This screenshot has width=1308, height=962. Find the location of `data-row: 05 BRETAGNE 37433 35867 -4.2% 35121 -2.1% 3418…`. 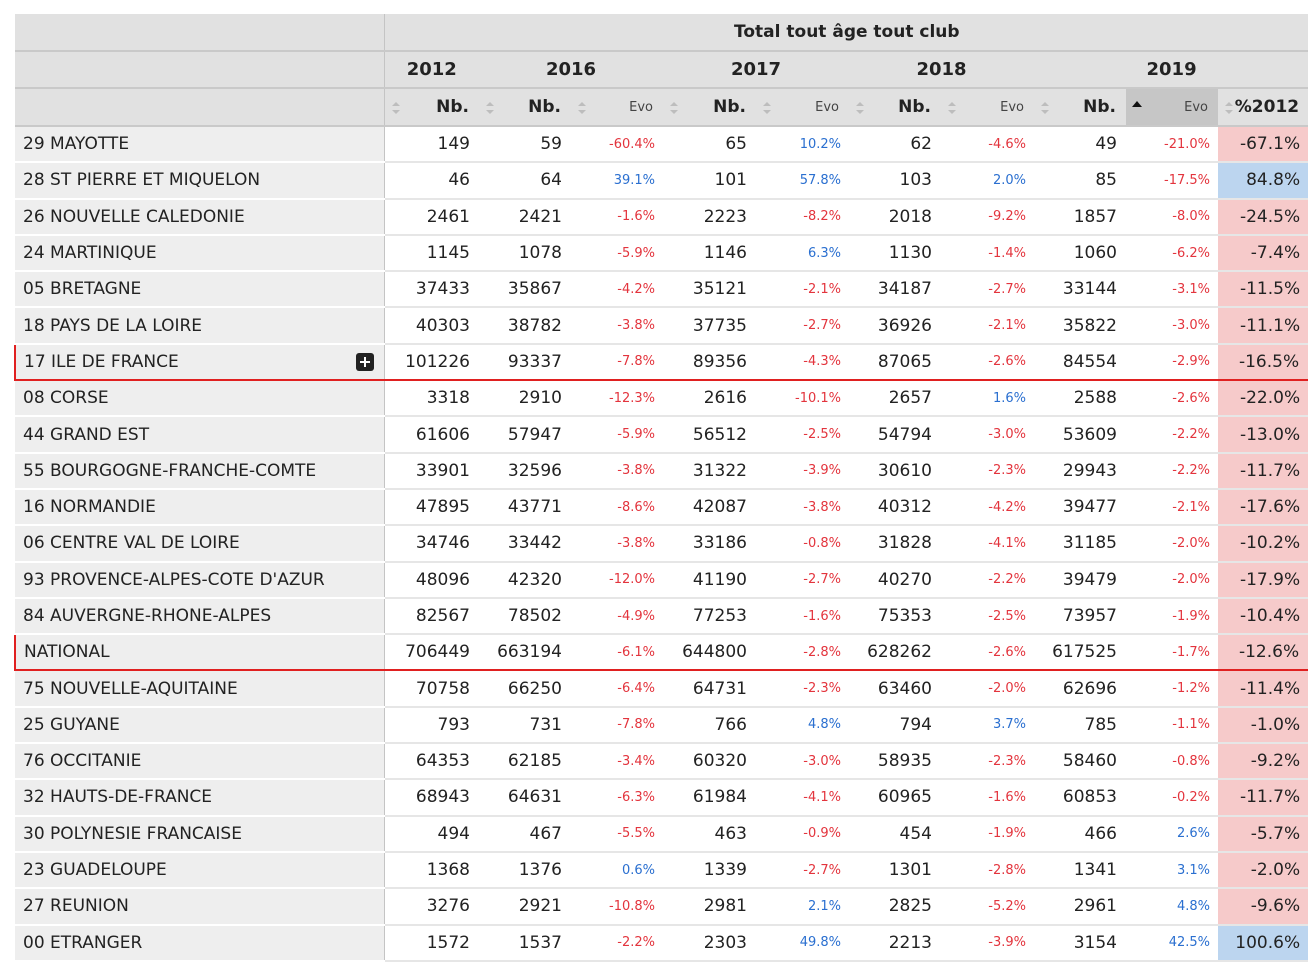

data-row: 05 BRETAGNE 37433 35867 -4.2% 35121 -2.1% 3418… is located at coordinates (661, 290).